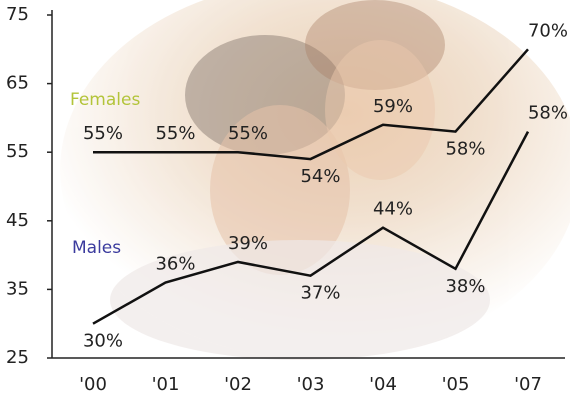  Describe the element at coordinates (17, 357) in the screenshot. I see `y-tick-label: 25` at that location.